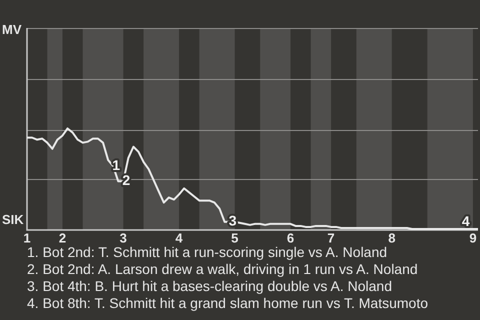 The width and height of the screenshot is (480, 320). Describe the element at coordinates (13, 219) in the screenshot. I see `text: SIK` at that location.